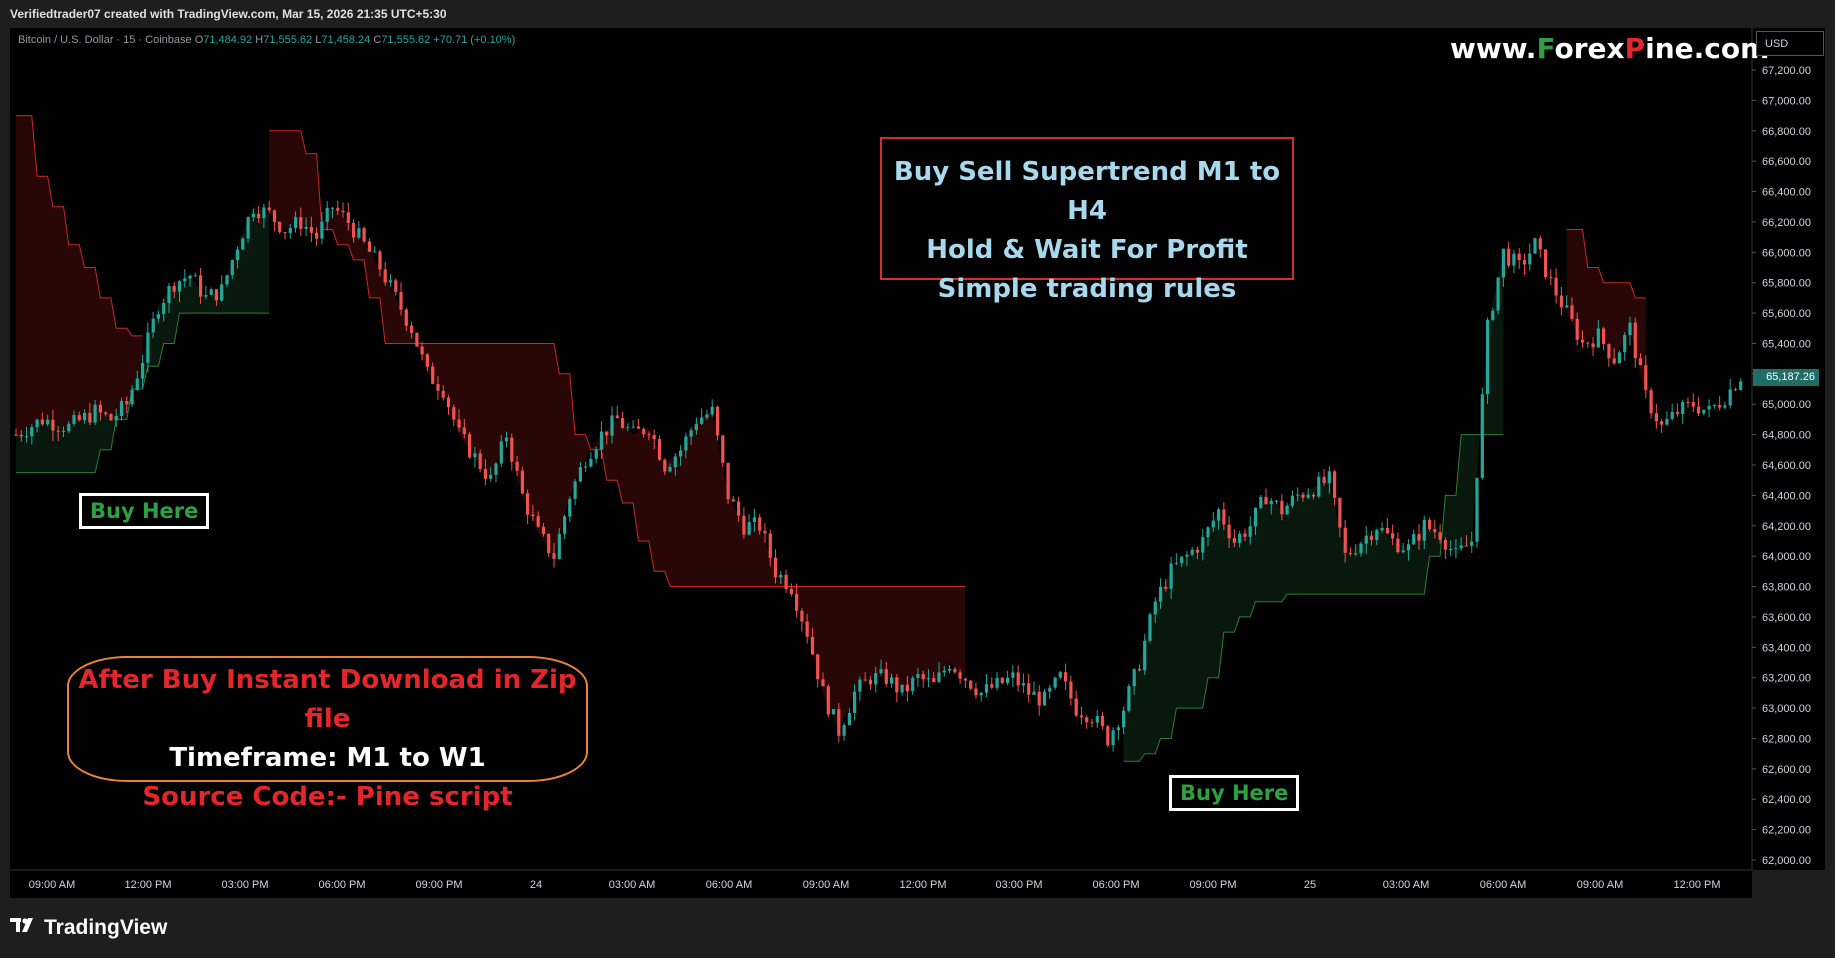 This screenshot has width=1835, height=958. Describe the element at coordinates (1313, 507) in the screenshot. I see `supertrend-up-2-fill` at that location.